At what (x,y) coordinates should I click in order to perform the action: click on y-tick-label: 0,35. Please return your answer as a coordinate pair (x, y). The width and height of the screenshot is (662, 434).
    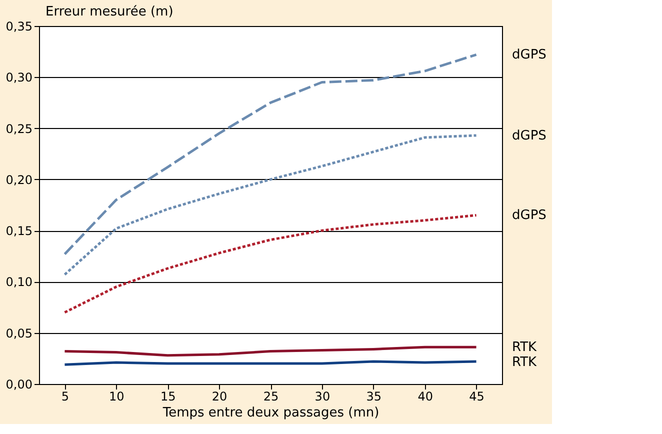
    Looking at the image, I should click on (19, 27).